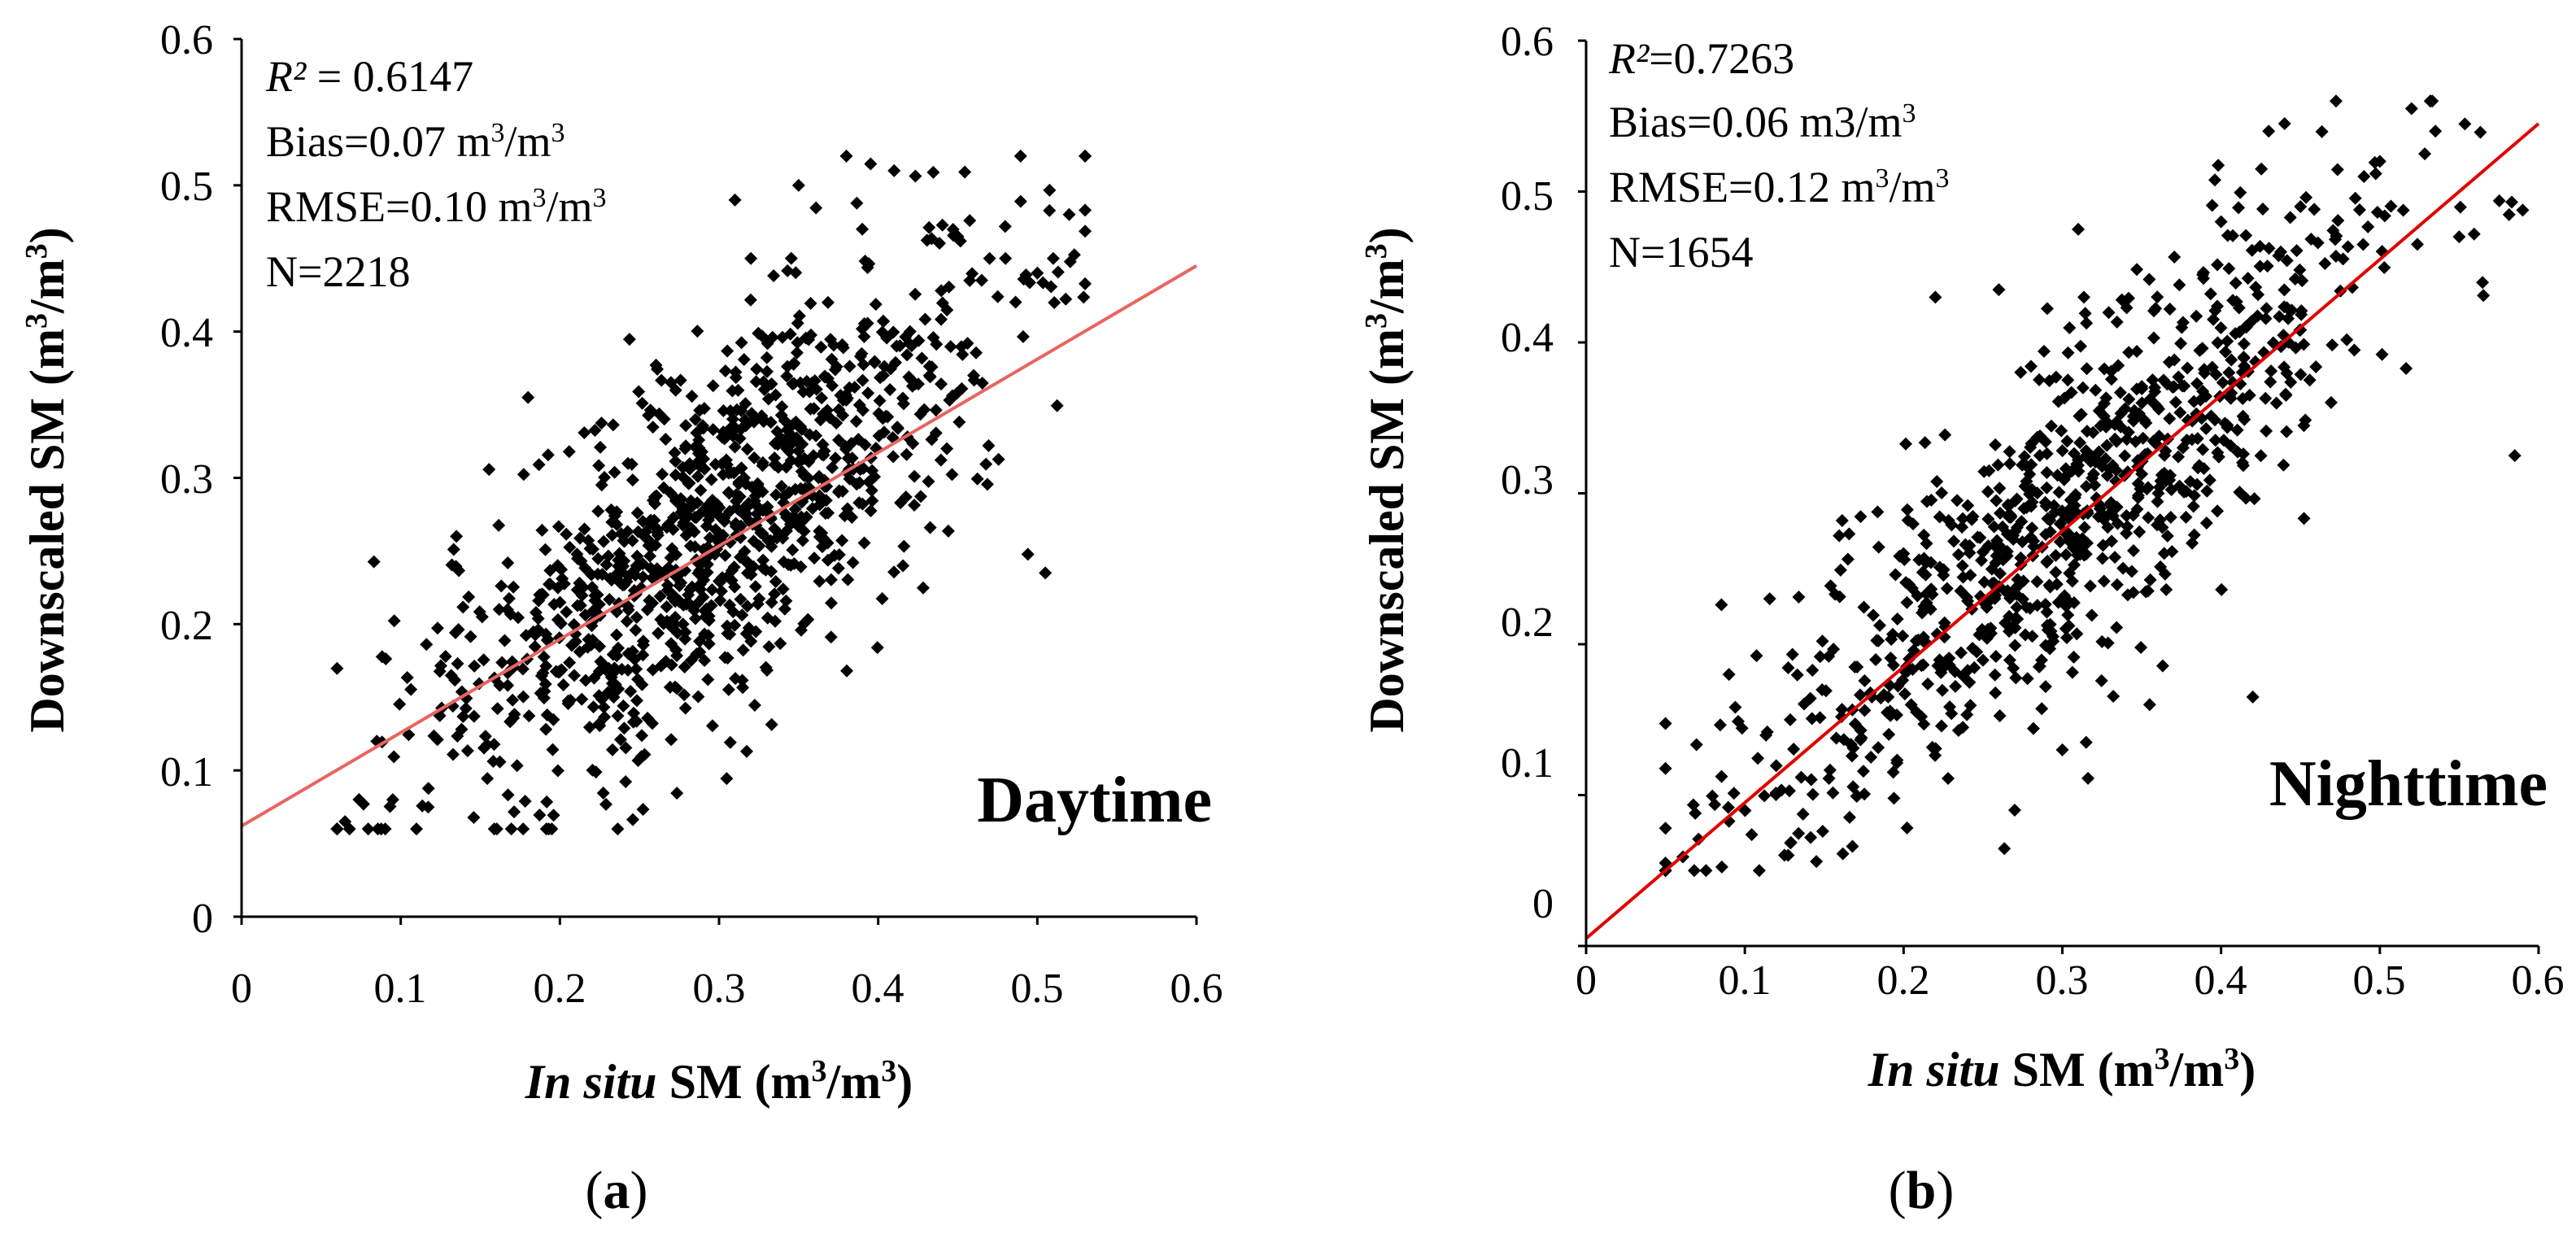  I want to click on y-tick-label: 0.6, so click(1527, 42).